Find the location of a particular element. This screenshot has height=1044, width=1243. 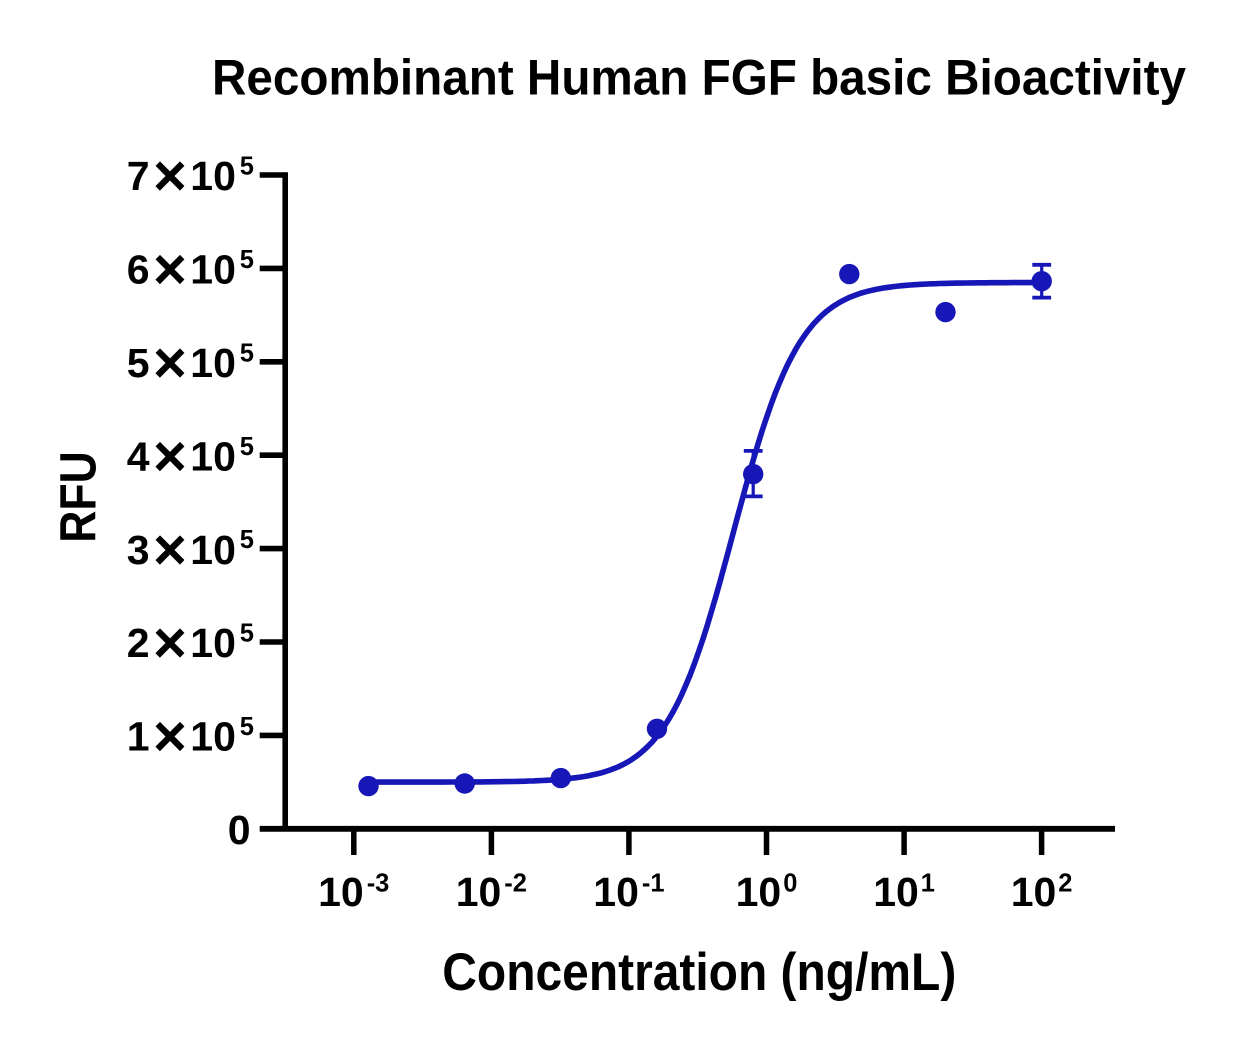

svg-text: 2×10 is located at coordinates (181, 643).